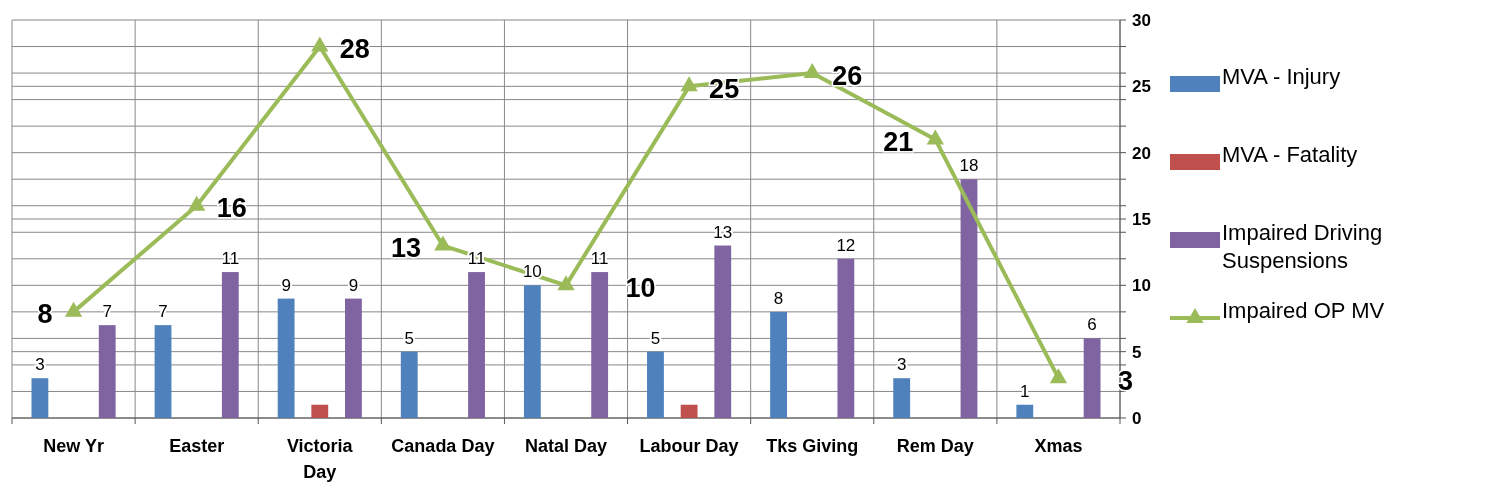 Image resolution: width=1490 pixels, height=492 pixels. What do you see at coordinates (1290, 154) in the screenshot?
I see `legend-label: MVA - Fatality` at bounding box center [1290, 154].